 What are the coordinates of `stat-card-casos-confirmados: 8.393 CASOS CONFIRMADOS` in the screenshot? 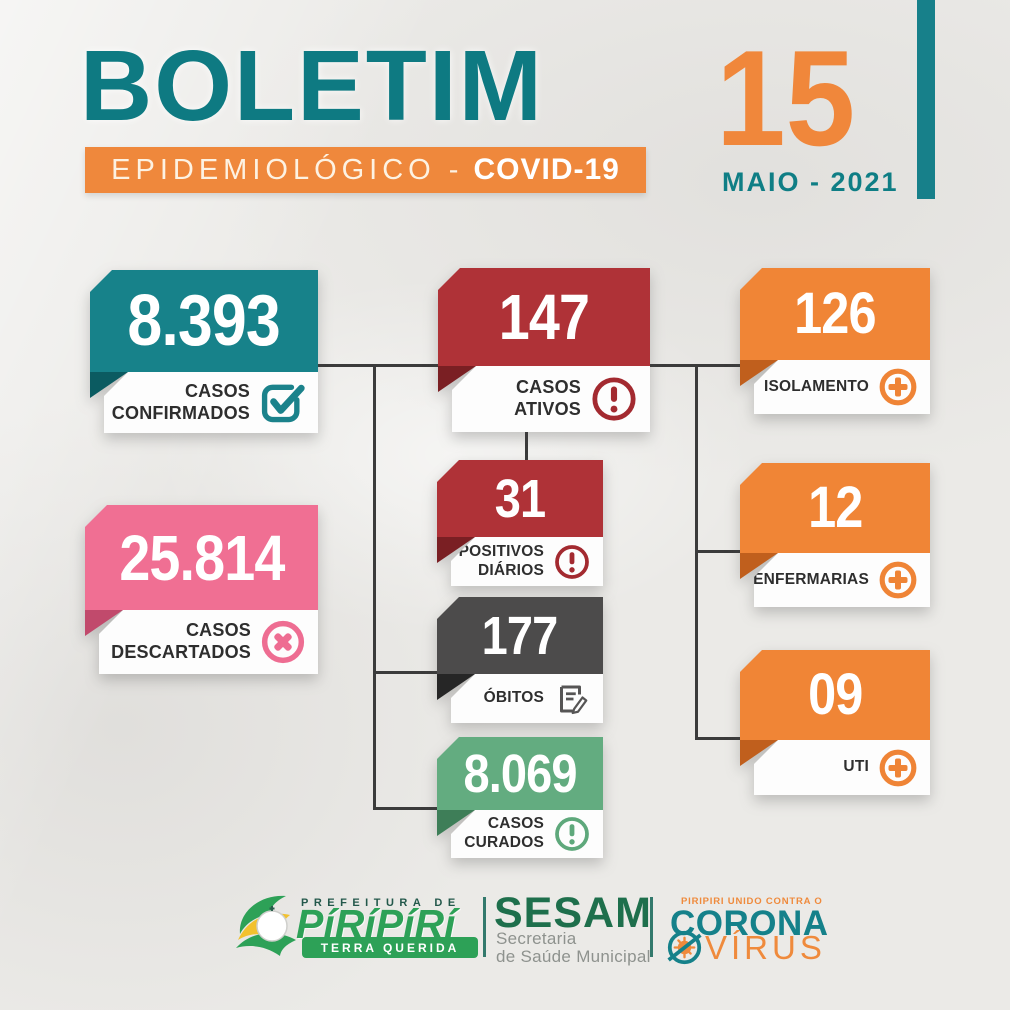 It's located at (204, 351).